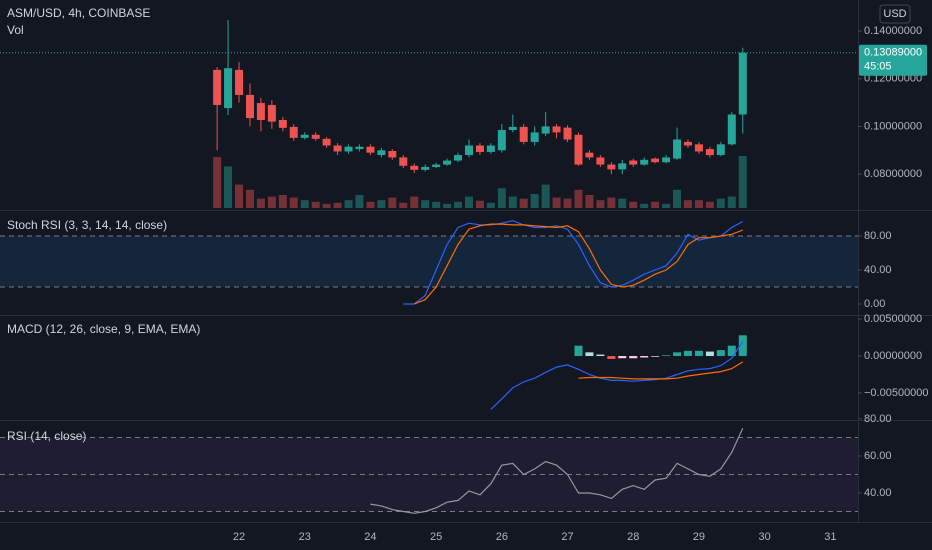 The width and height of the screenshot is (932, 550). I want to click on y-tick-label: 40.00, so click(878, 493).